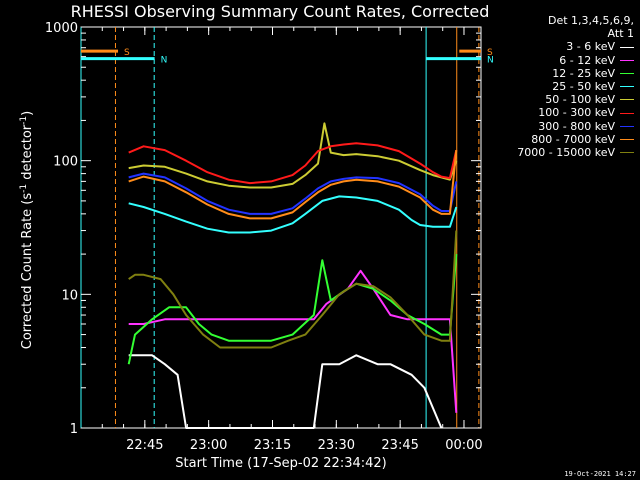  I want to click on legend-entry: 800 - 7000 keV, so click(559, 139).